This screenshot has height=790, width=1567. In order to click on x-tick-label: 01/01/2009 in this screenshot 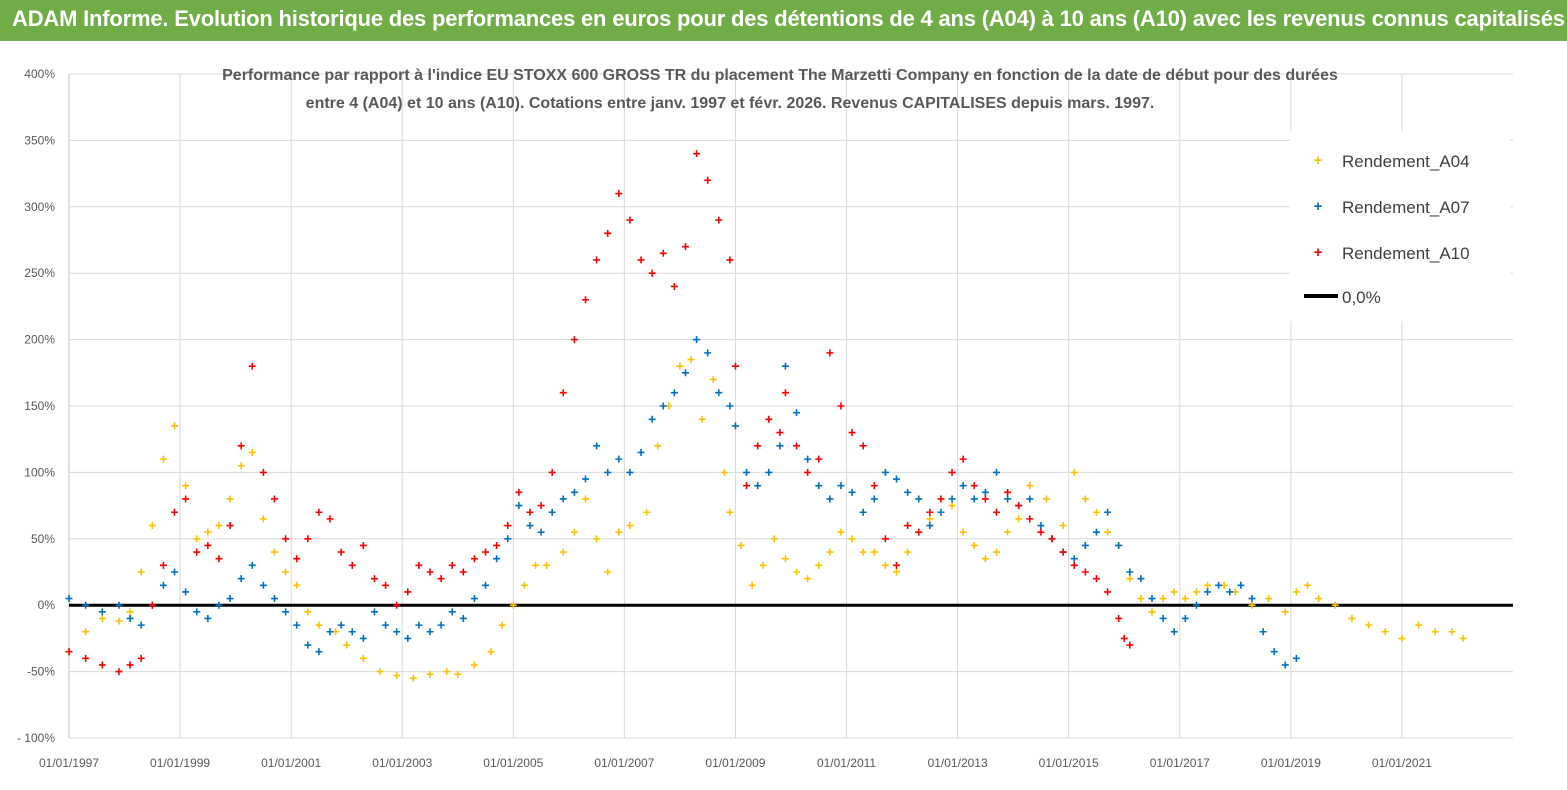, I will do `click(735, 763)`.